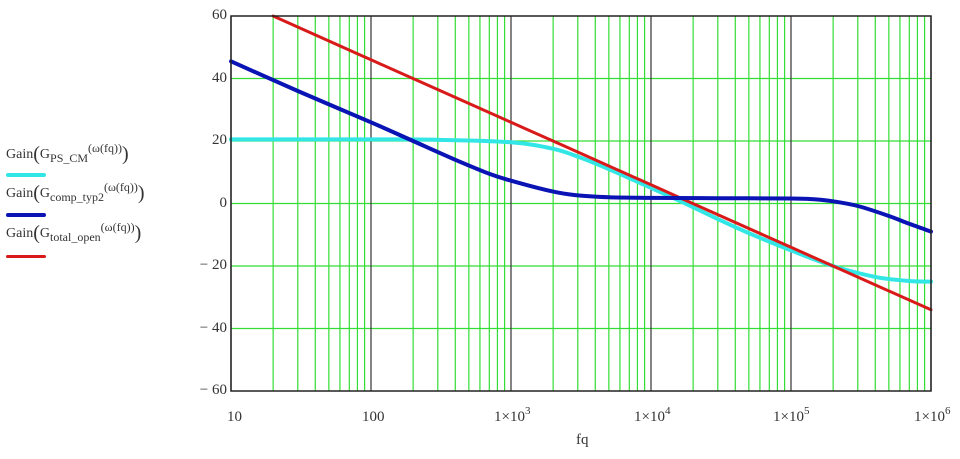  Describe the element at coordinates (582, 440) in the screenshot. I see `x-axis-label: fq` at that location.